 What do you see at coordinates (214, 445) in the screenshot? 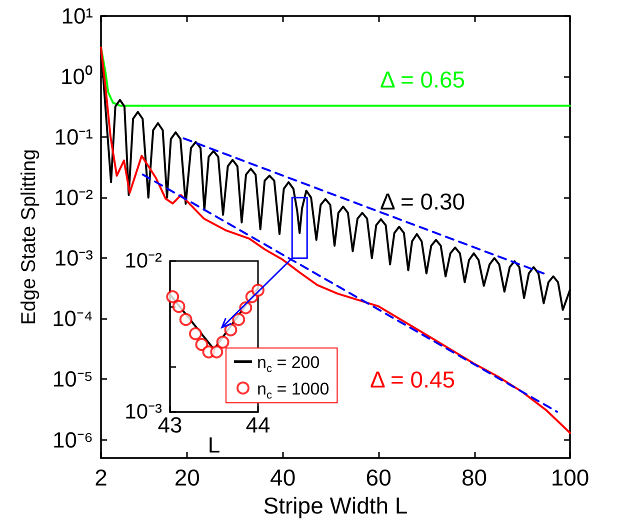
I see `x-axis-title: L` at bounding box center [214, 445].